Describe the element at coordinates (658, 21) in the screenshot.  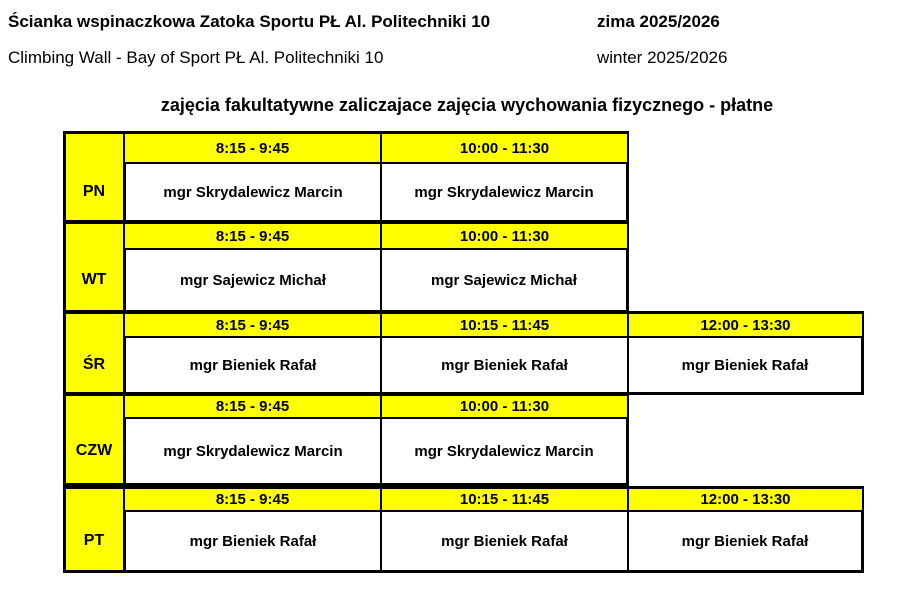
I see `term-pl: zima 2025/2026` at that location.